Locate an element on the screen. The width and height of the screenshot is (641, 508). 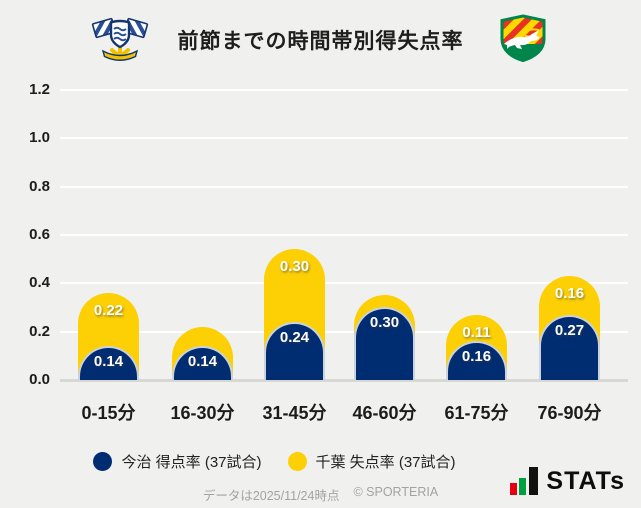
bar-value-imabari-76-90分: 0.27 is located at coordinates (569, 330).